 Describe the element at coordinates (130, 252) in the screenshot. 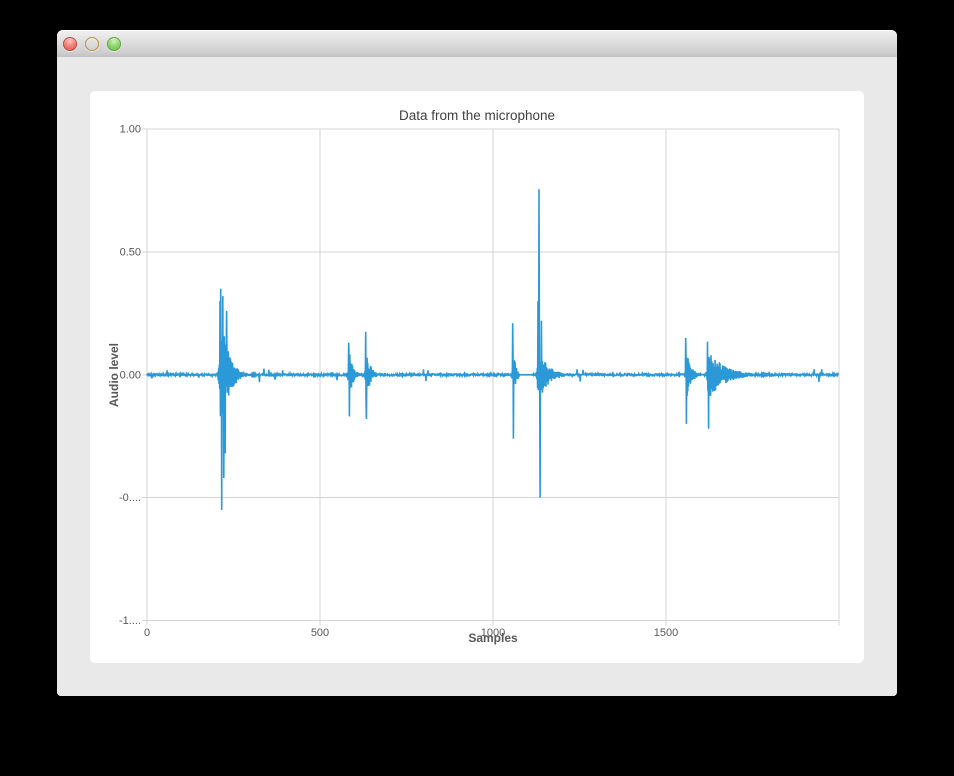

I see `y-tick-label: 0.50` at that location.